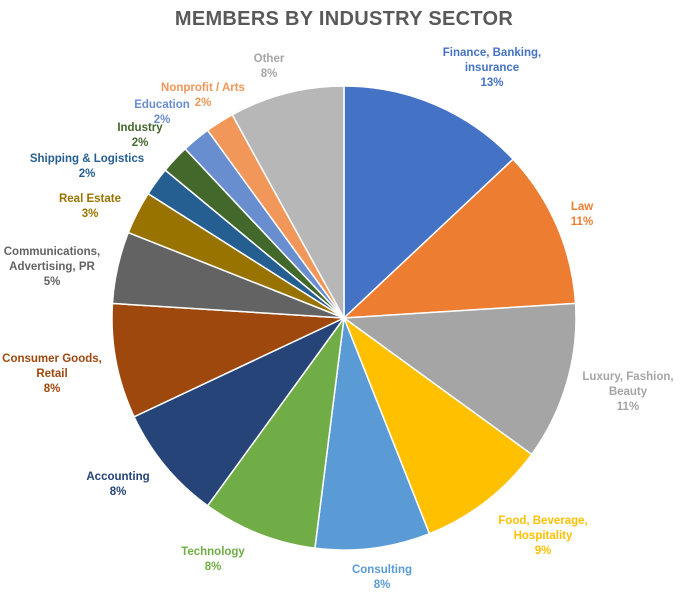 The height and width of the screenshot is (600, 688). Describe the element at coordinates (542, 521) in the screenshot. I see `label-line: Food, Beverage,` at that location.